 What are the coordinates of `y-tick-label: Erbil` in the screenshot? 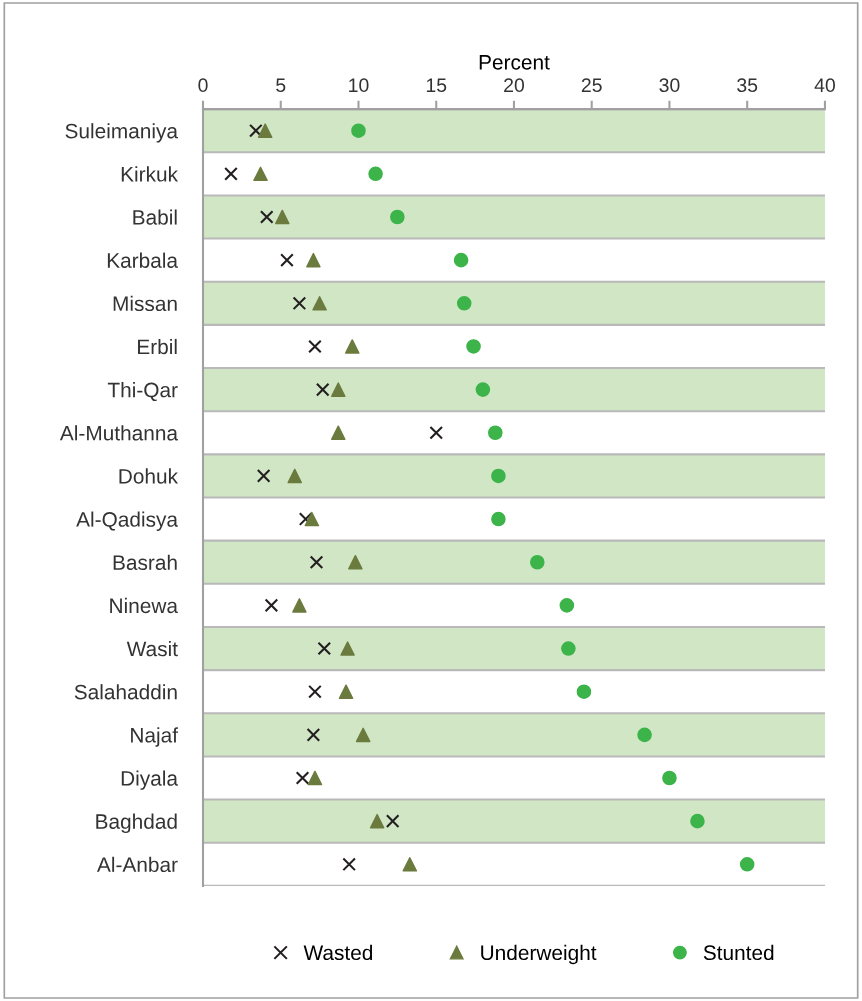 It's located at (157, 346).